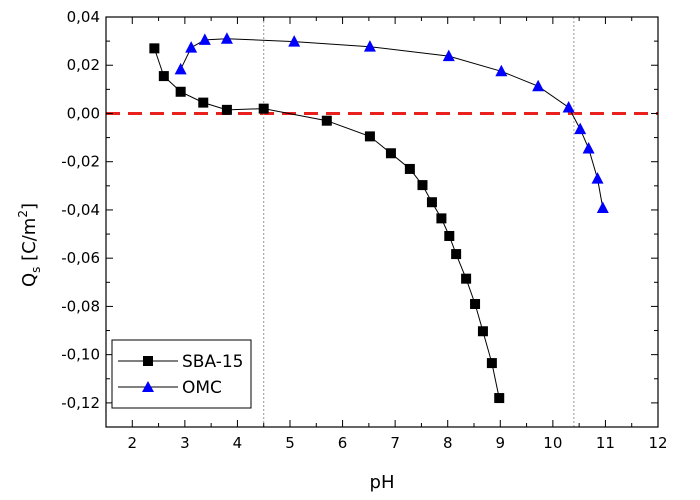 Image resolution: width=700 pixels, height=500 pixels. Describe the element at coordinates (29, 206) in the screenshot. I see `y-axis-title-unit-close: ]` at that location.